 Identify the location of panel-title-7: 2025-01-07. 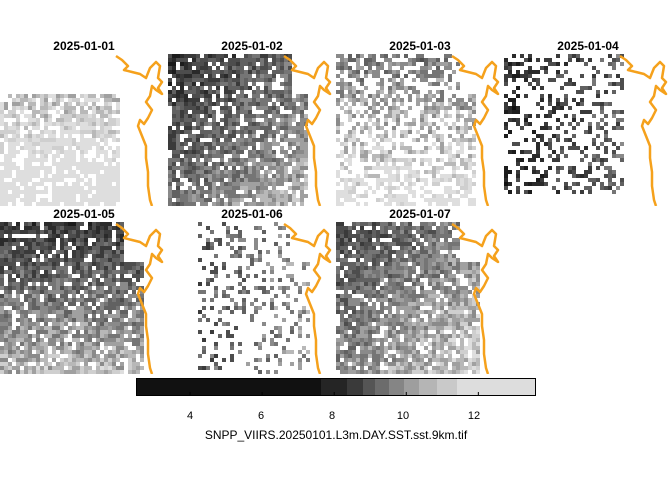
(420, 214).